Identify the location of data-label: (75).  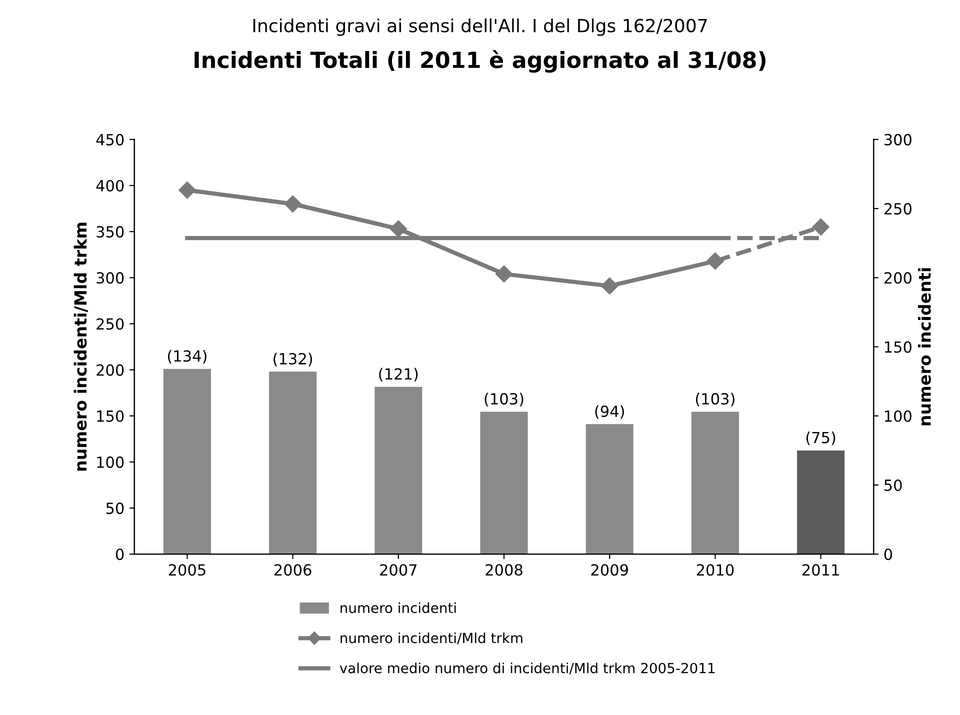
(821, 439).